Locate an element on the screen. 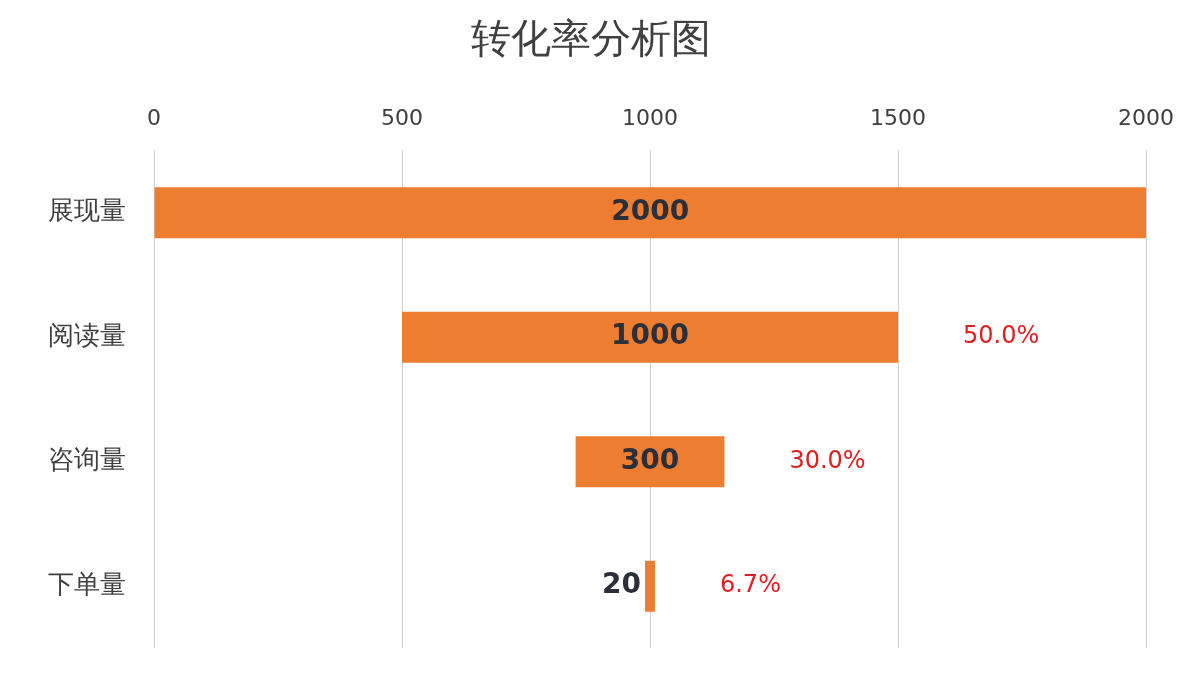 This screenshot has height=692, width=1192. y-tick-label: 展现量 is located at coordinates (87, 210).